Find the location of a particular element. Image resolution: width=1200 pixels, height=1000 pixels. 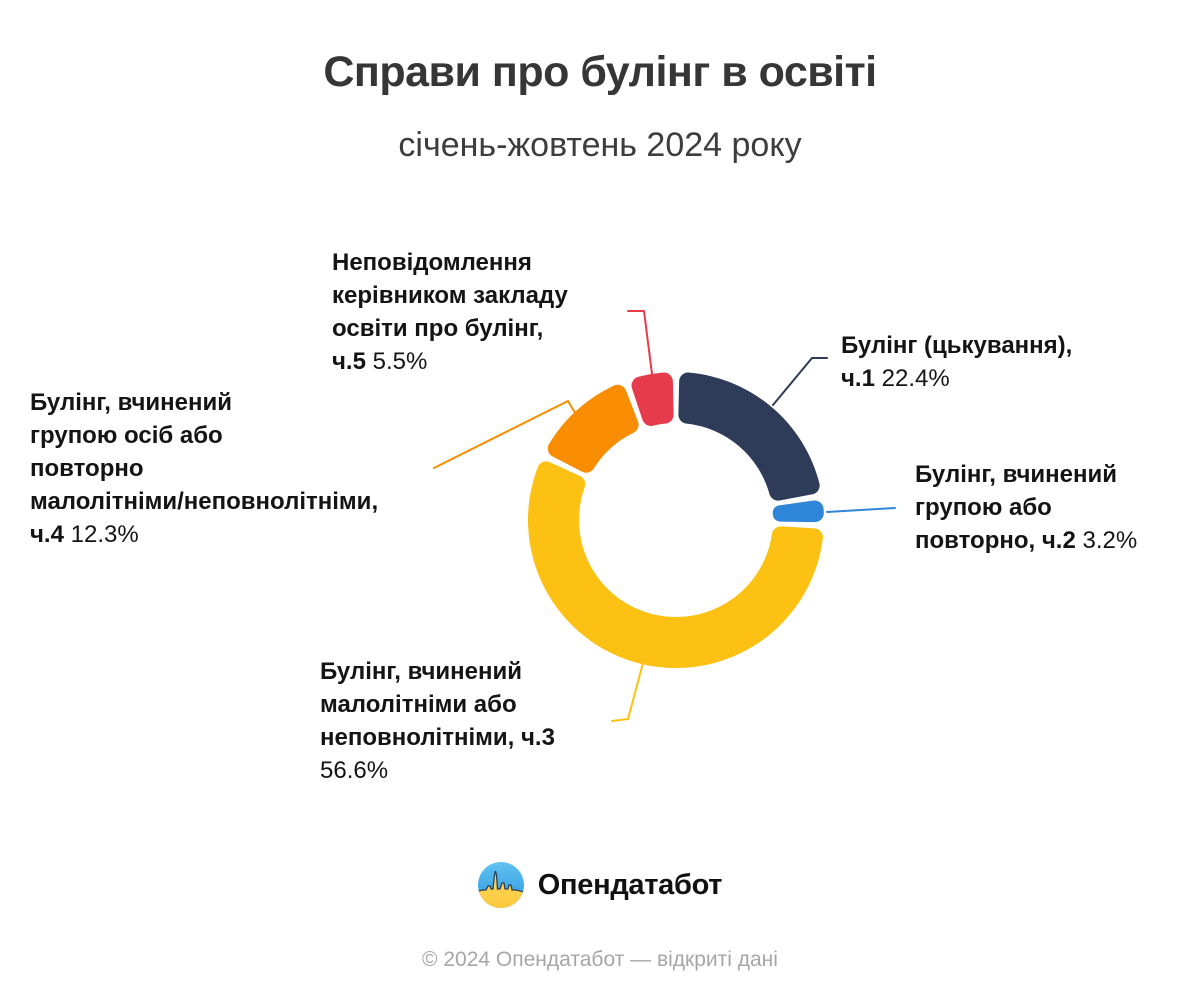

donut-segment-ch3 is located at coordinates (675, 565).